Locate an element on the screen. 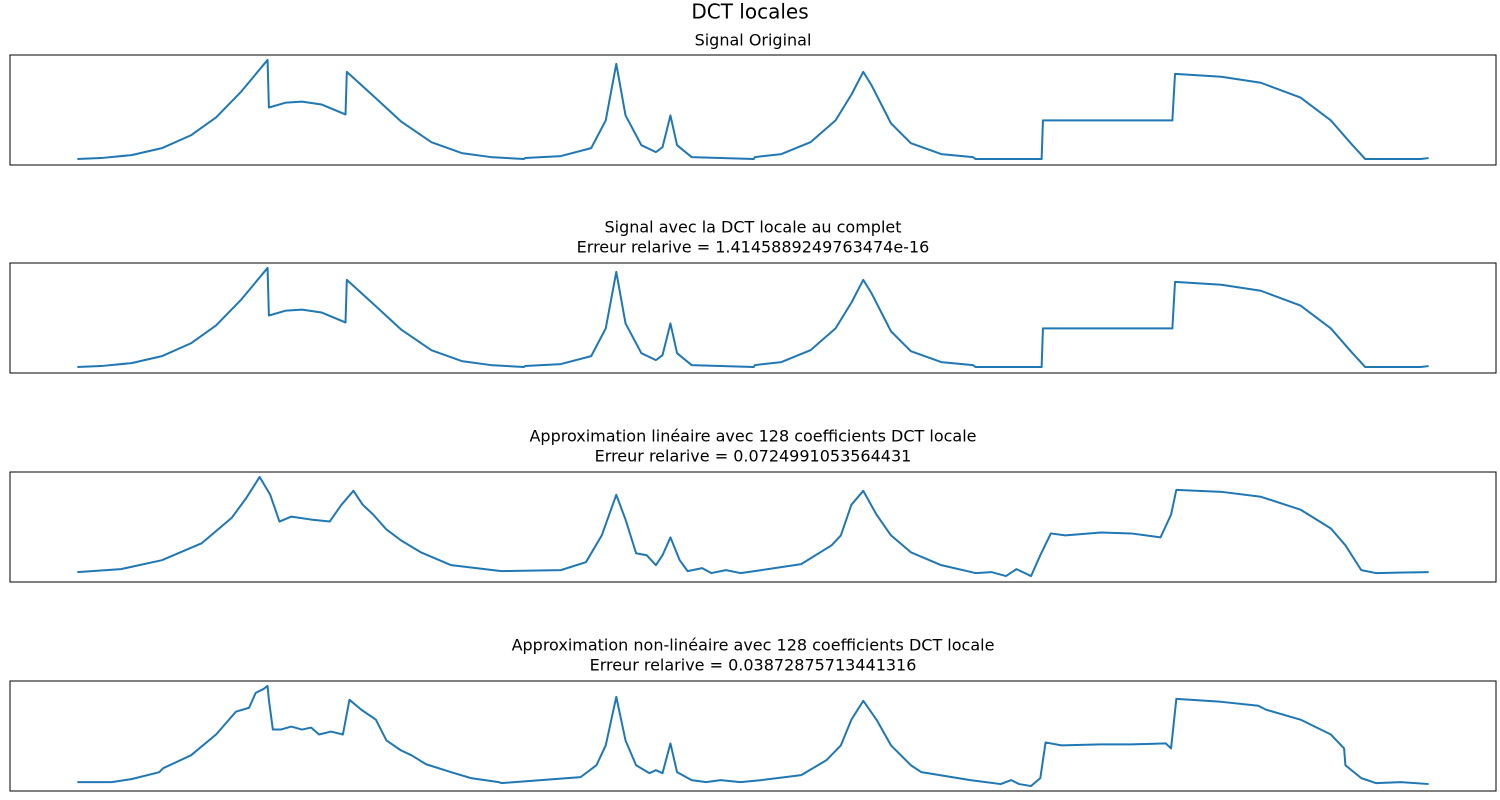  subplot-subtitle: Erreur relarive = 0.0724991053564431 is located at coordinates (753, 456).